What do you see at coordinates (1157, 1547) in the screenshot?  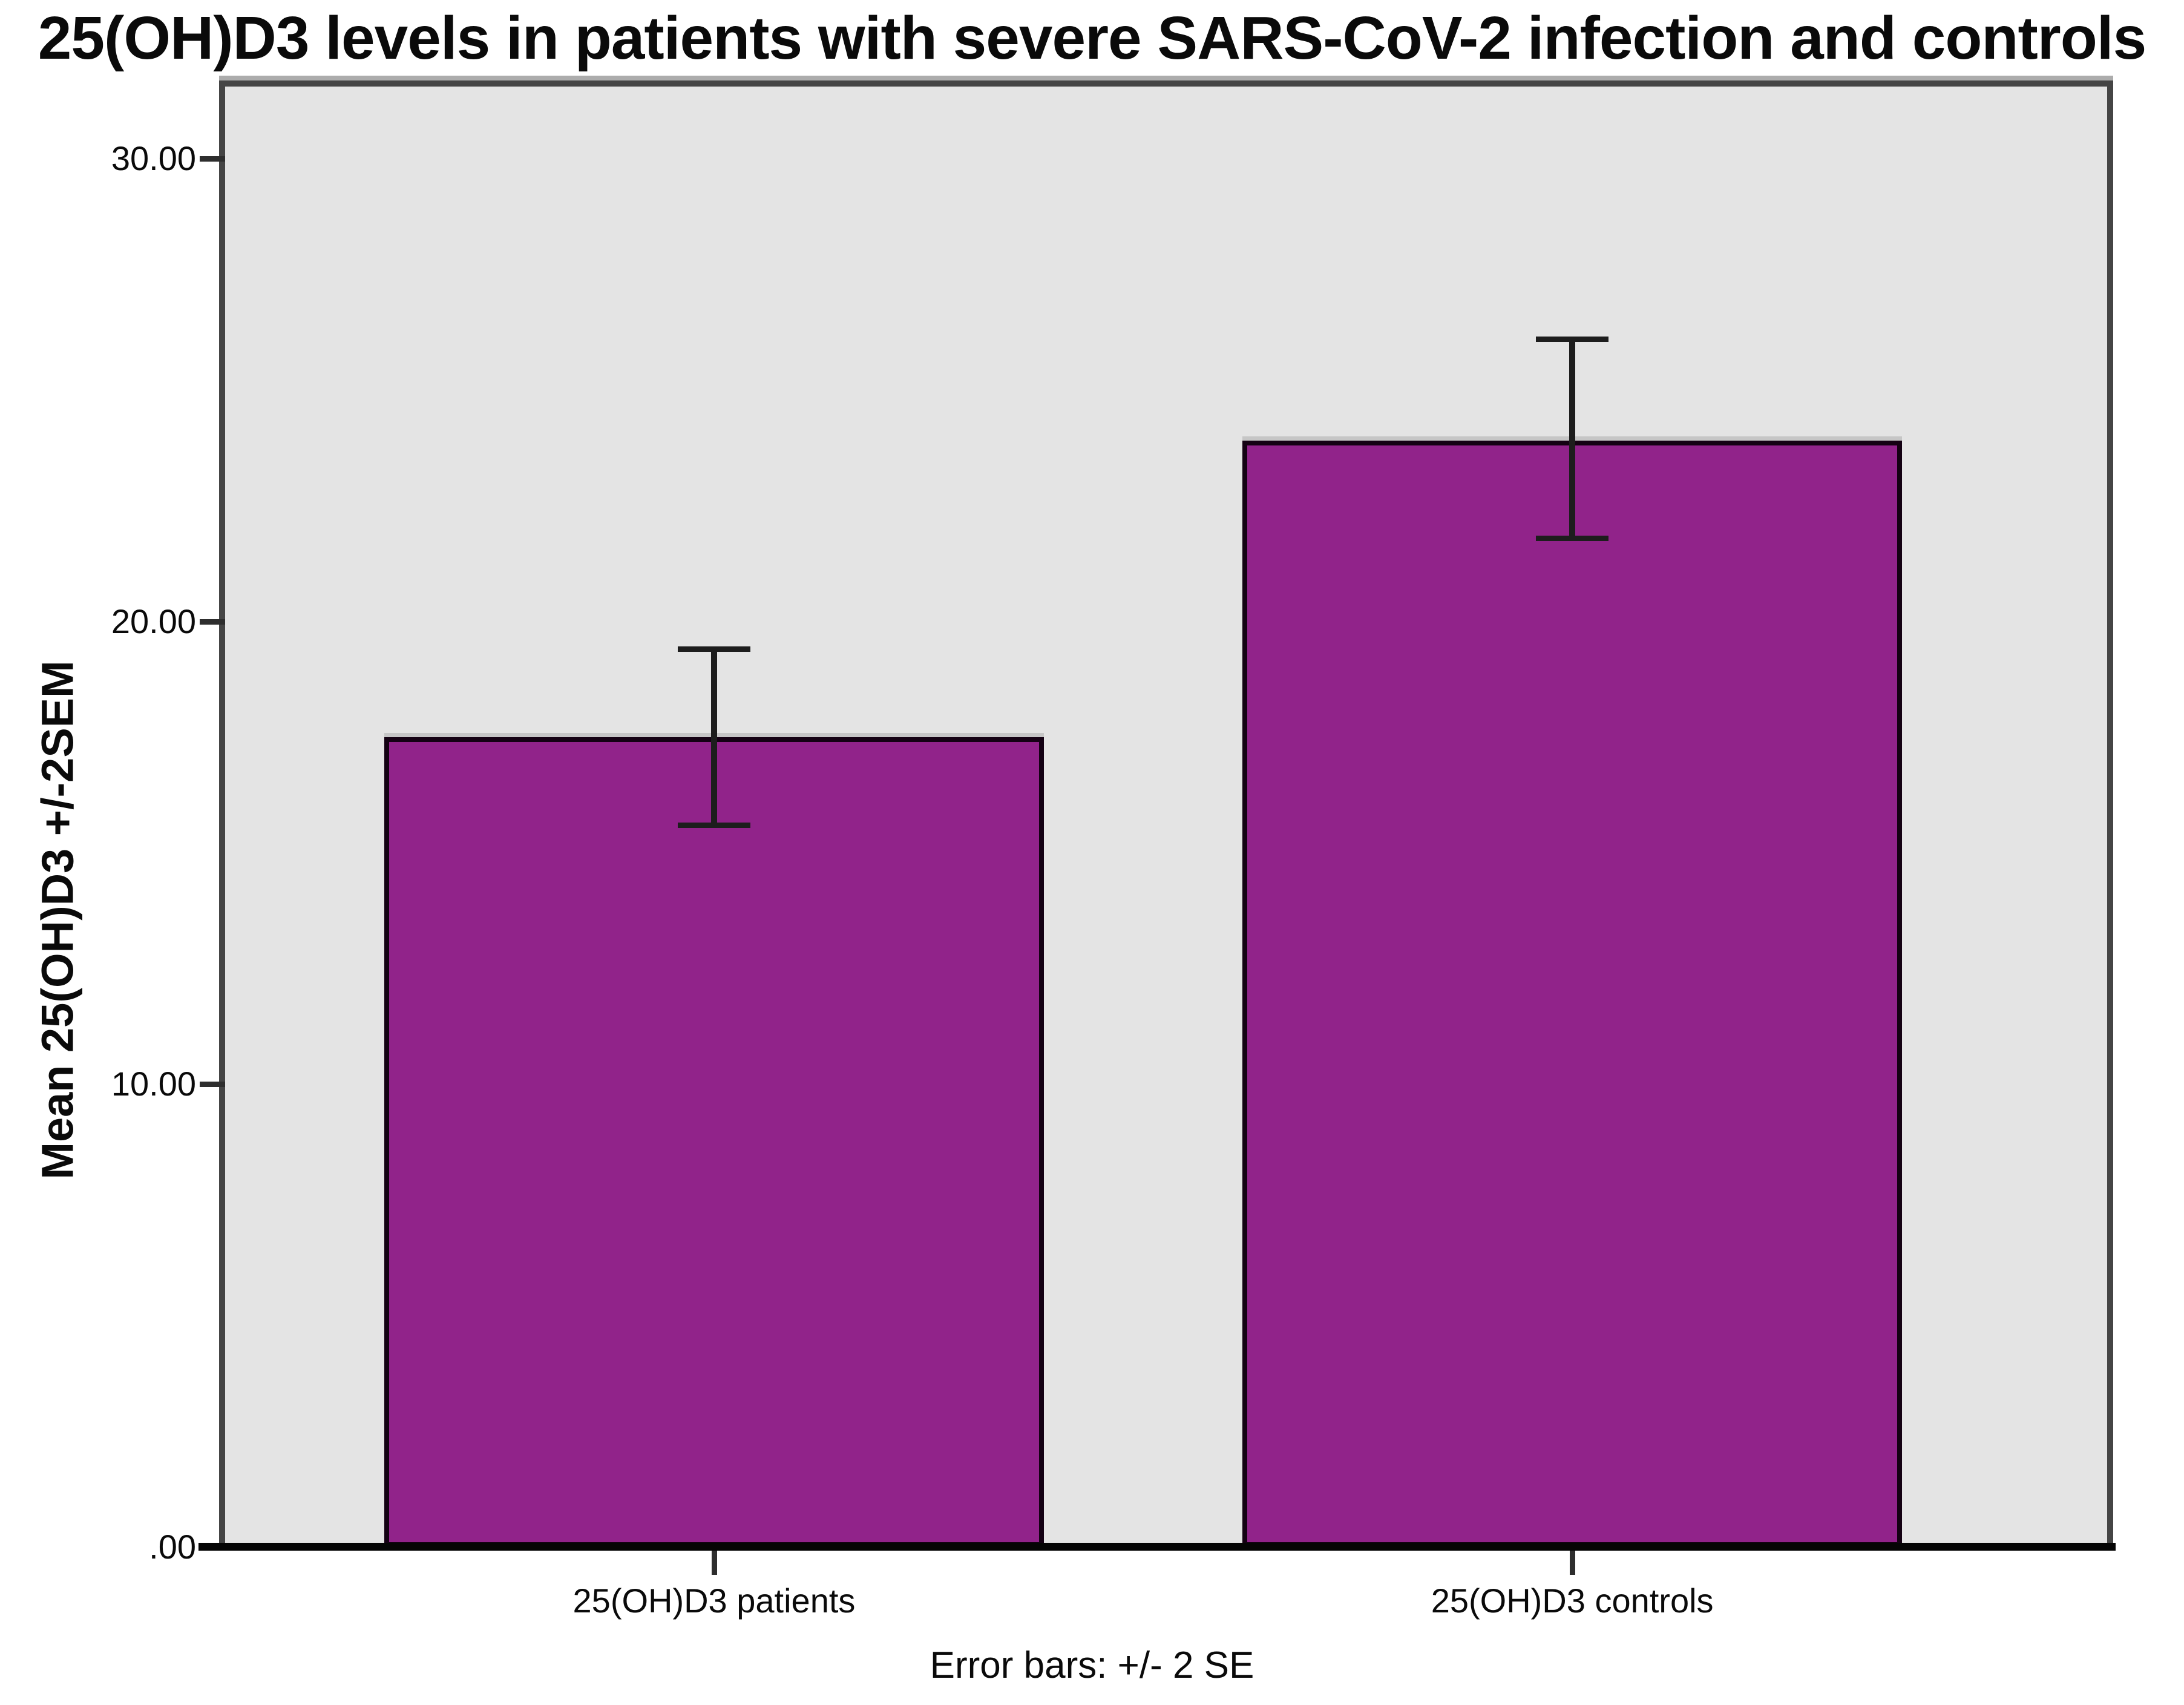 I see `x-axis-line` at bounding box center [1157, 1547].